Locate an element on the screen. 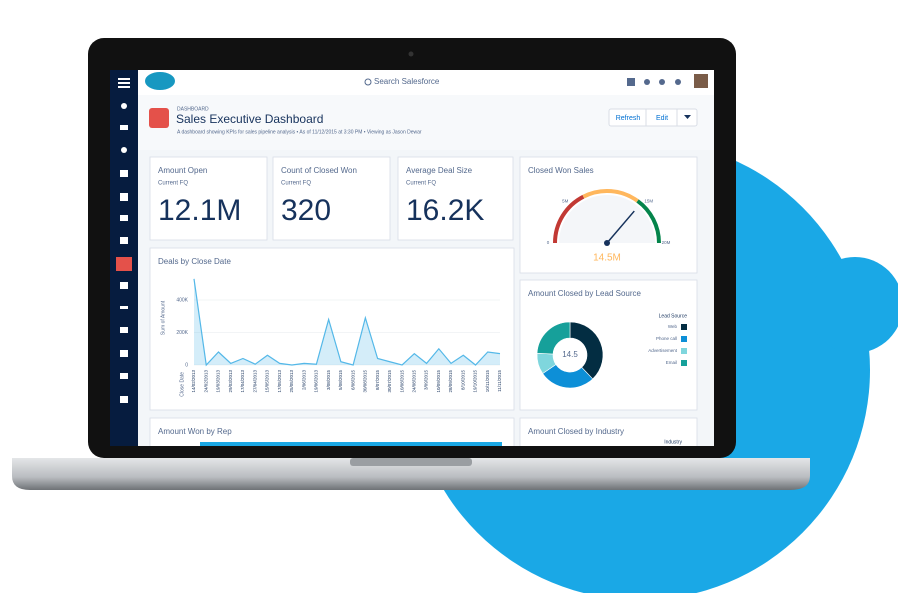  camera is located at coordinates (411, 54).